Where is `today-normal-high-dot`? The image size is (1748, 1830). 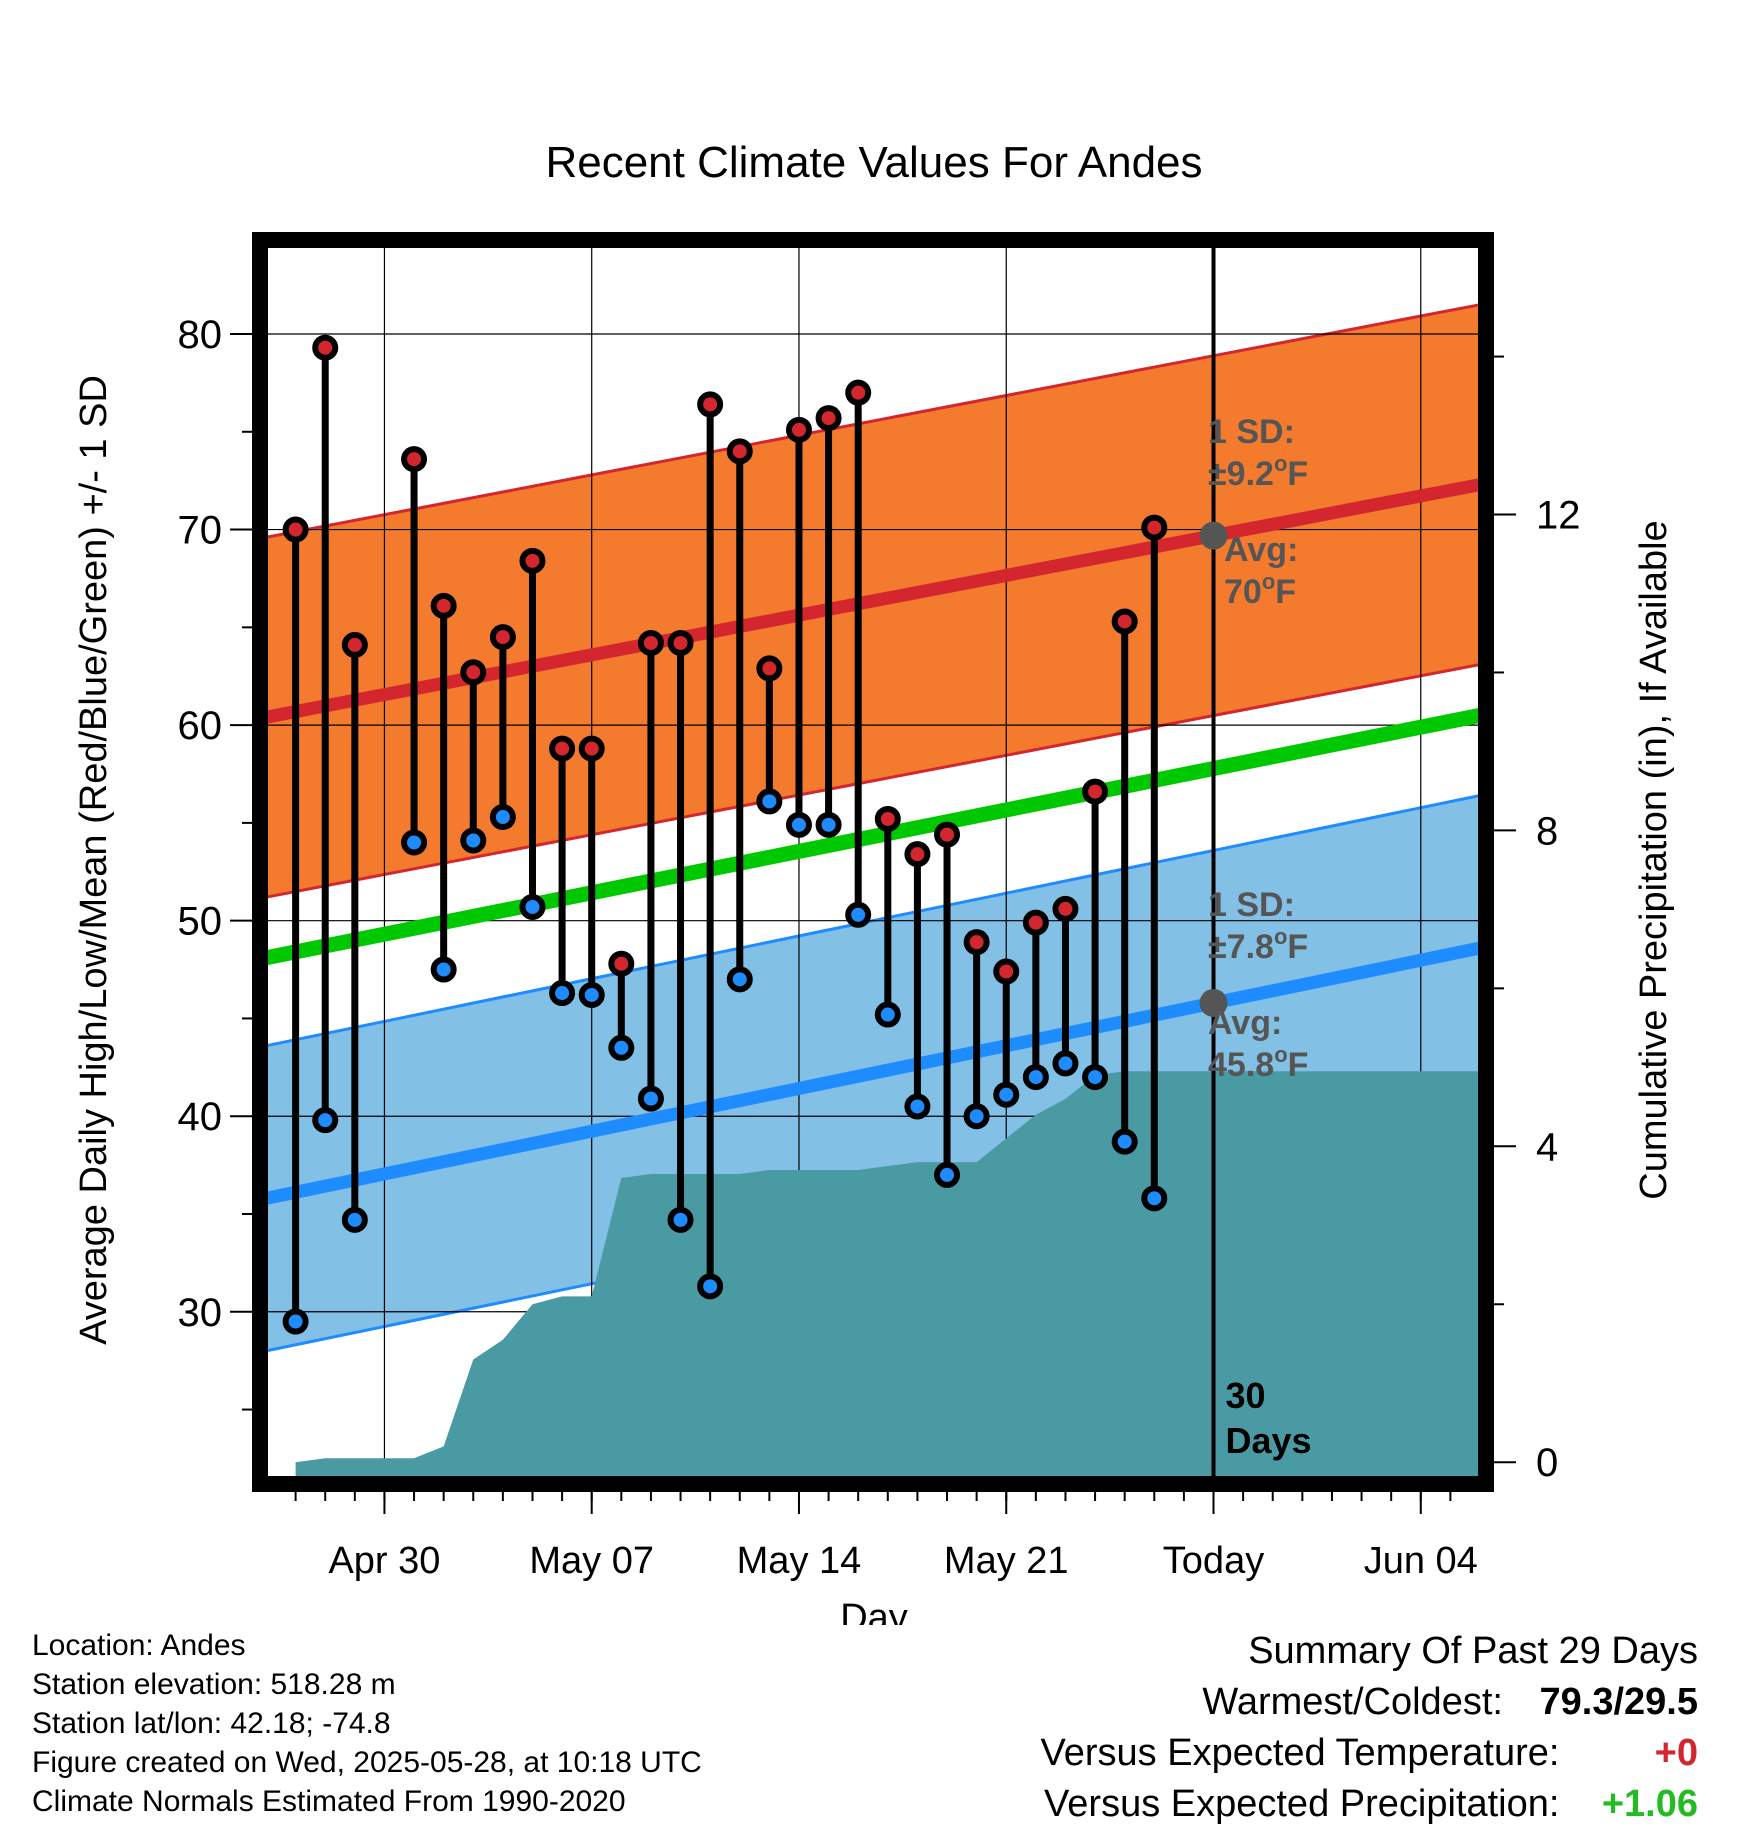
today-normal-high-dot is located at coordinates (1213, 535).